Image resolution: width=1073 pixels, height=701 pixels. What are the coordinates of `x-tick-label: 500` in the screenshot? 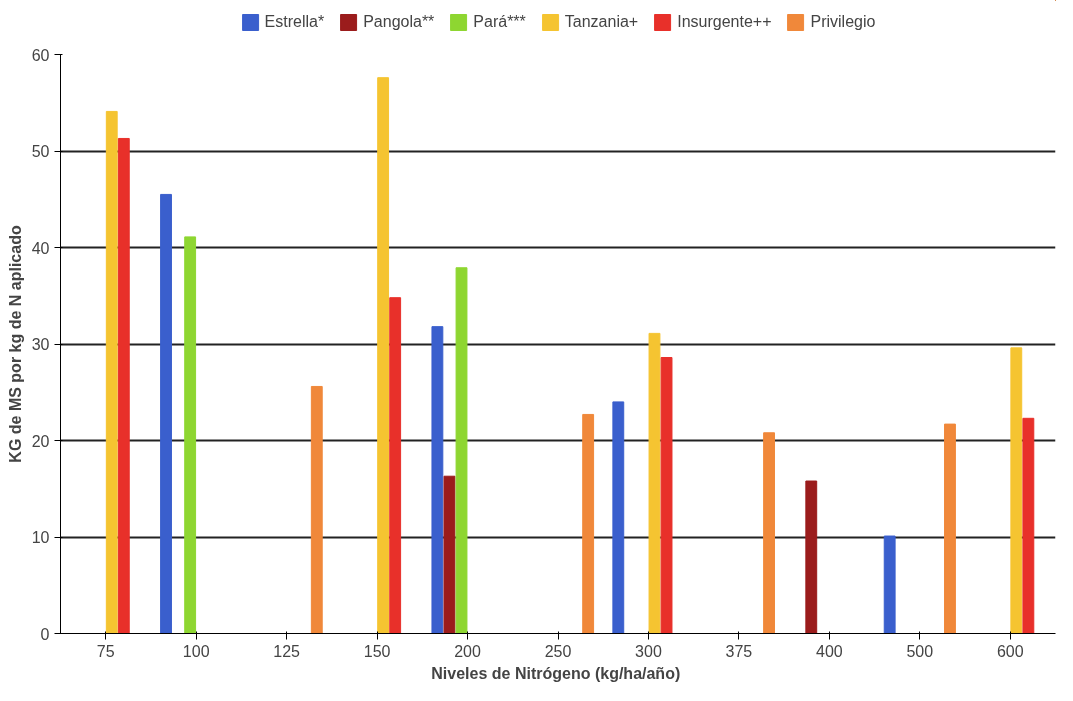 It's located at (920, 651).